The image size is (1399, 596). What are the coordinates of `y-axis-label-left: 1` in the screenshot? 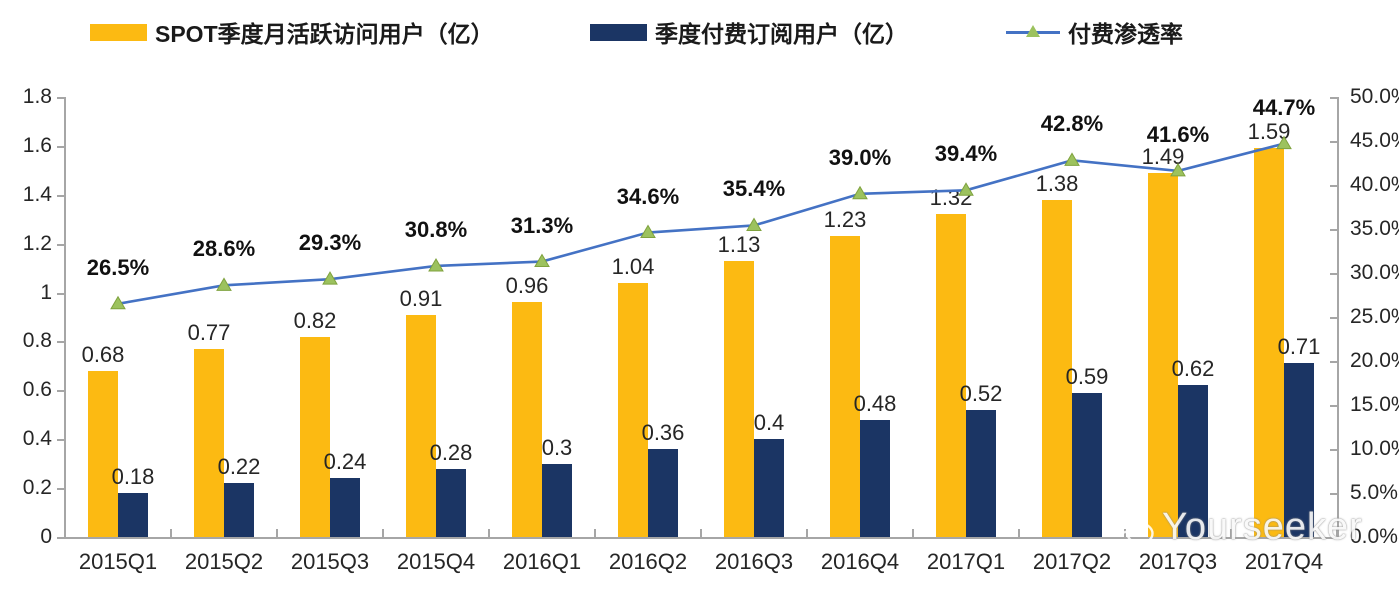 It's located at (46, 292).